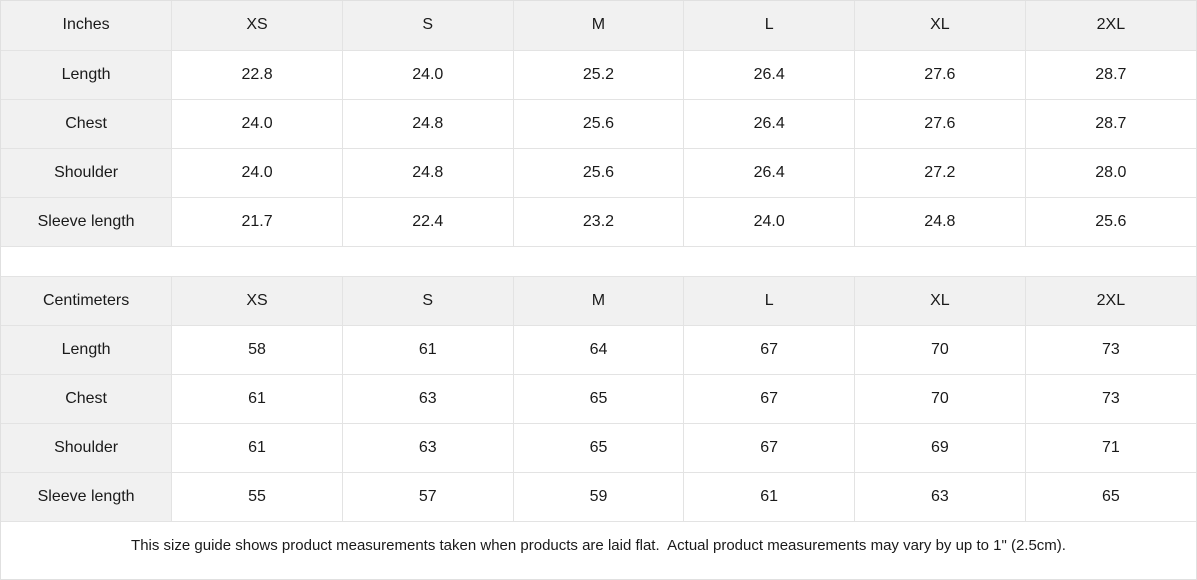 The width and height of the screenshot is (1197, 580). Describe the element at coordinates (257, 497) in the screenshot. I see `measurement-value: 55` at that location.